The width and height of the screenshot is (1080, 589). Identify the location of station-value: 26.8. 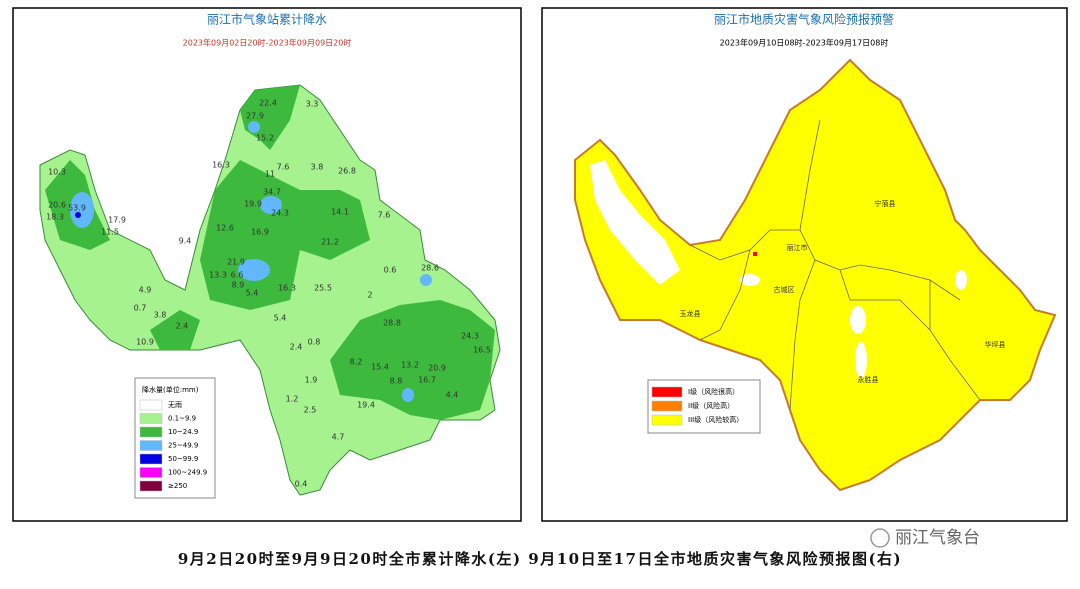
(347, 171).